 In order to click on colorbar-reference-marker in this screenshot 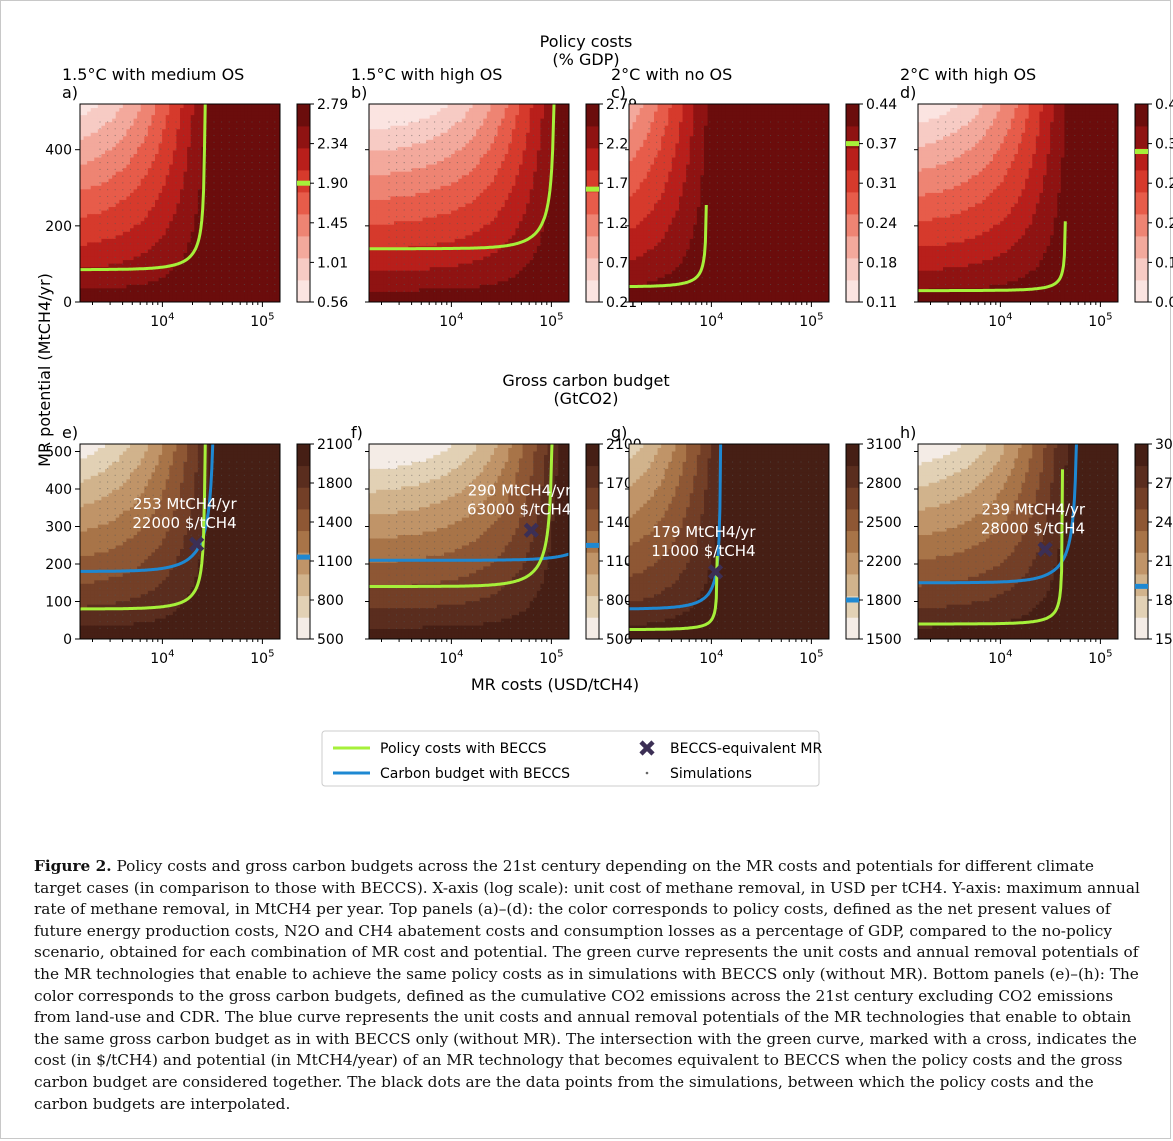, I will do `click(852, 144)`.